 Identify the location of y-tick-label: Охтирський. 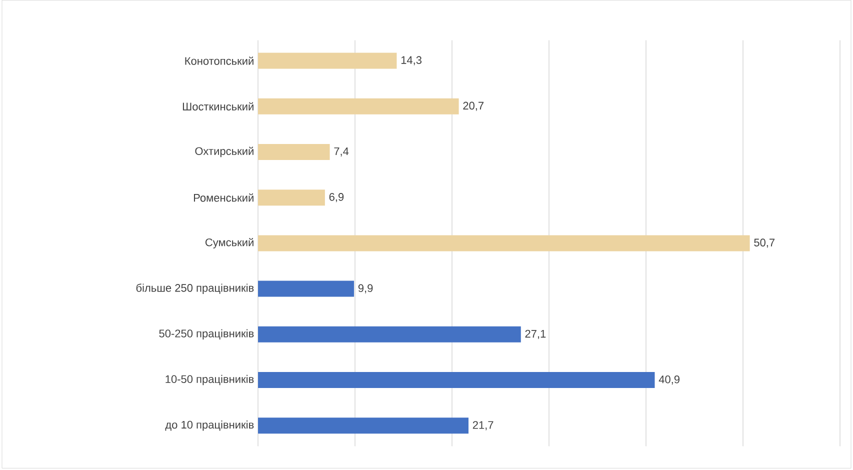
(224, 152).